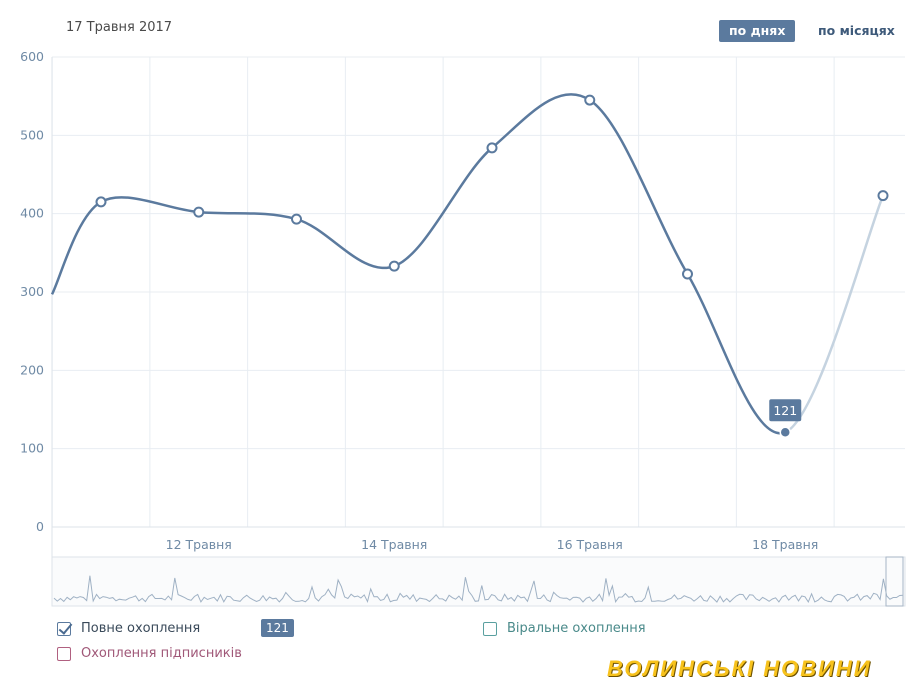  What do you see at coordinates (32, 448) in the screenshot?
I see `y-tick-label: 100` at bounding box center [32, 448].